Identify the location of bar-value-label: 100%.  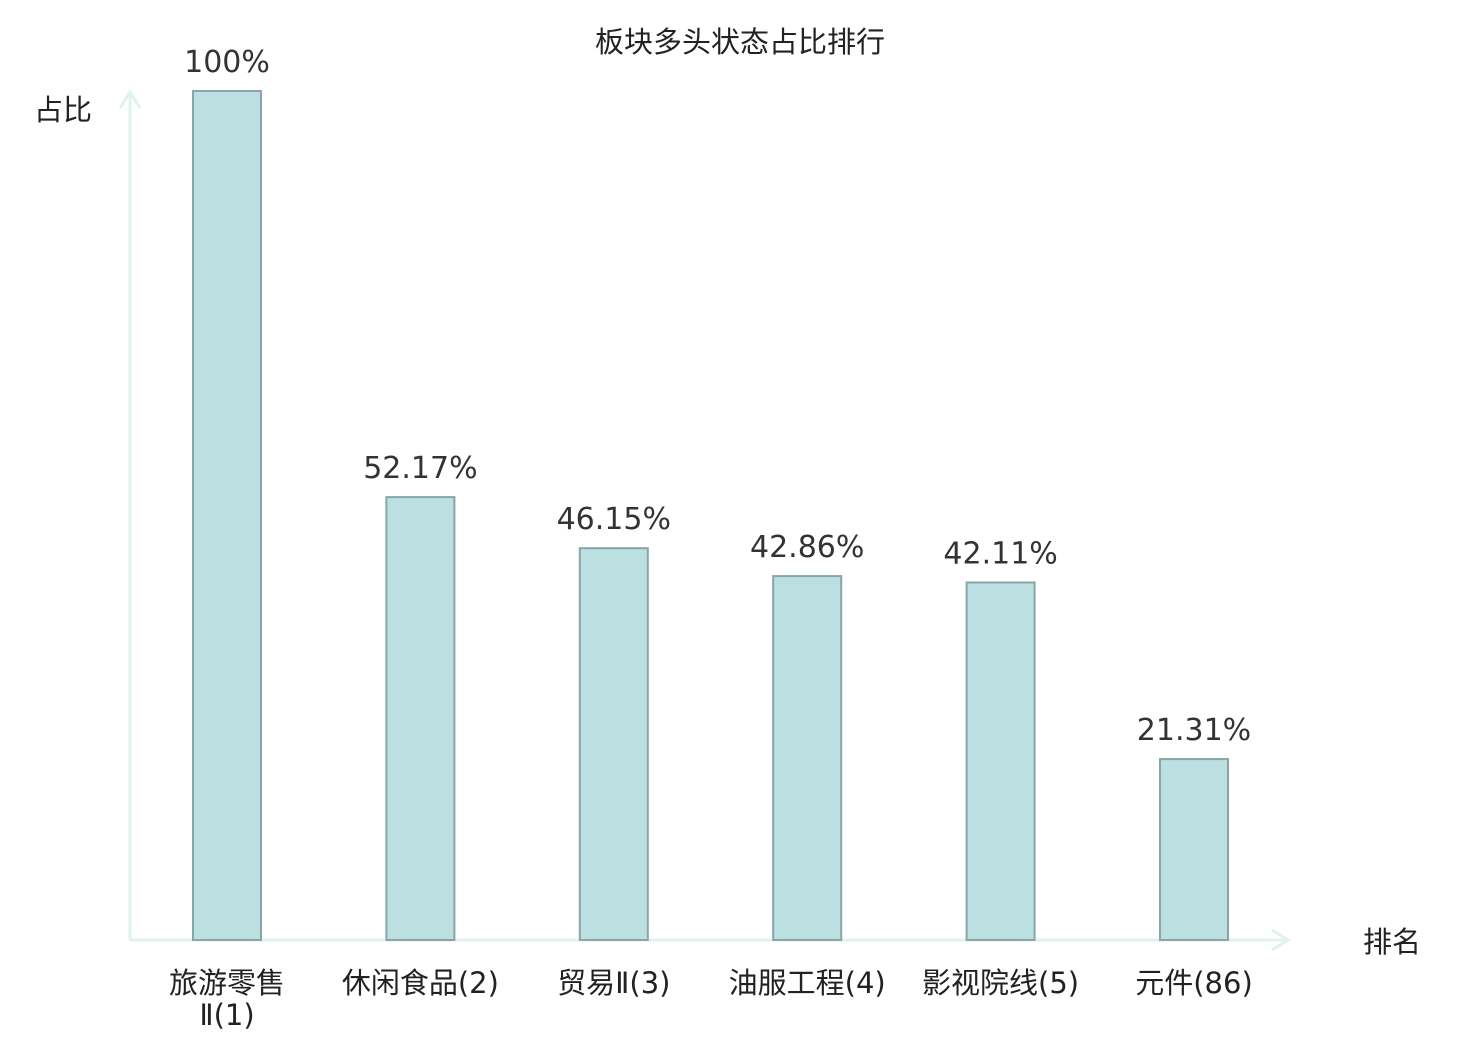
(227, 62).